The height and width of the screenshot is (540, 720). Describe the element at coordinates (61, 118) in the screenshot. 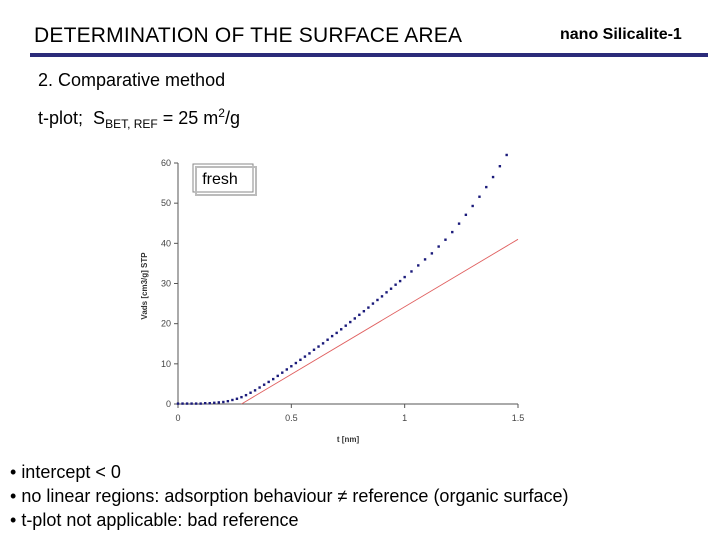

I see `tplot-prefix: t-plot;` at that location.